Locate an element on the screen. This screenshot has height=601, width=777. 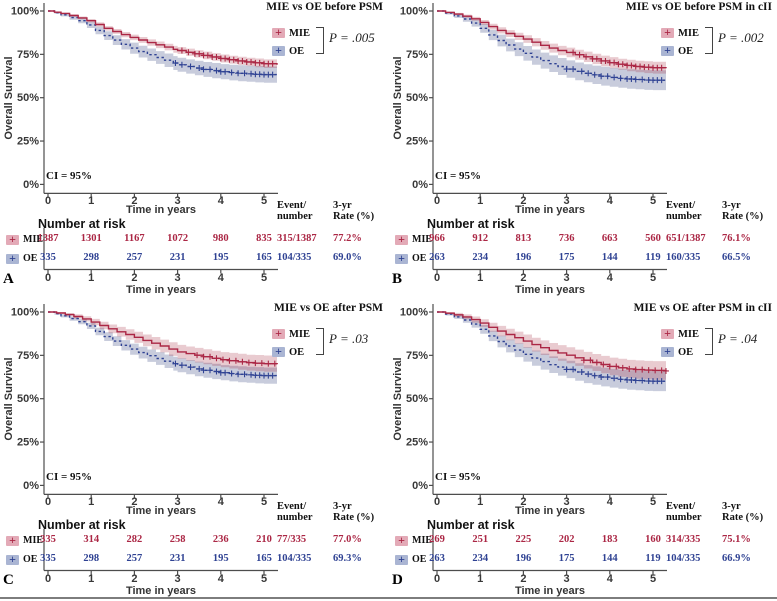
at-risk-count: 144 is located at coordinates (609, 257).